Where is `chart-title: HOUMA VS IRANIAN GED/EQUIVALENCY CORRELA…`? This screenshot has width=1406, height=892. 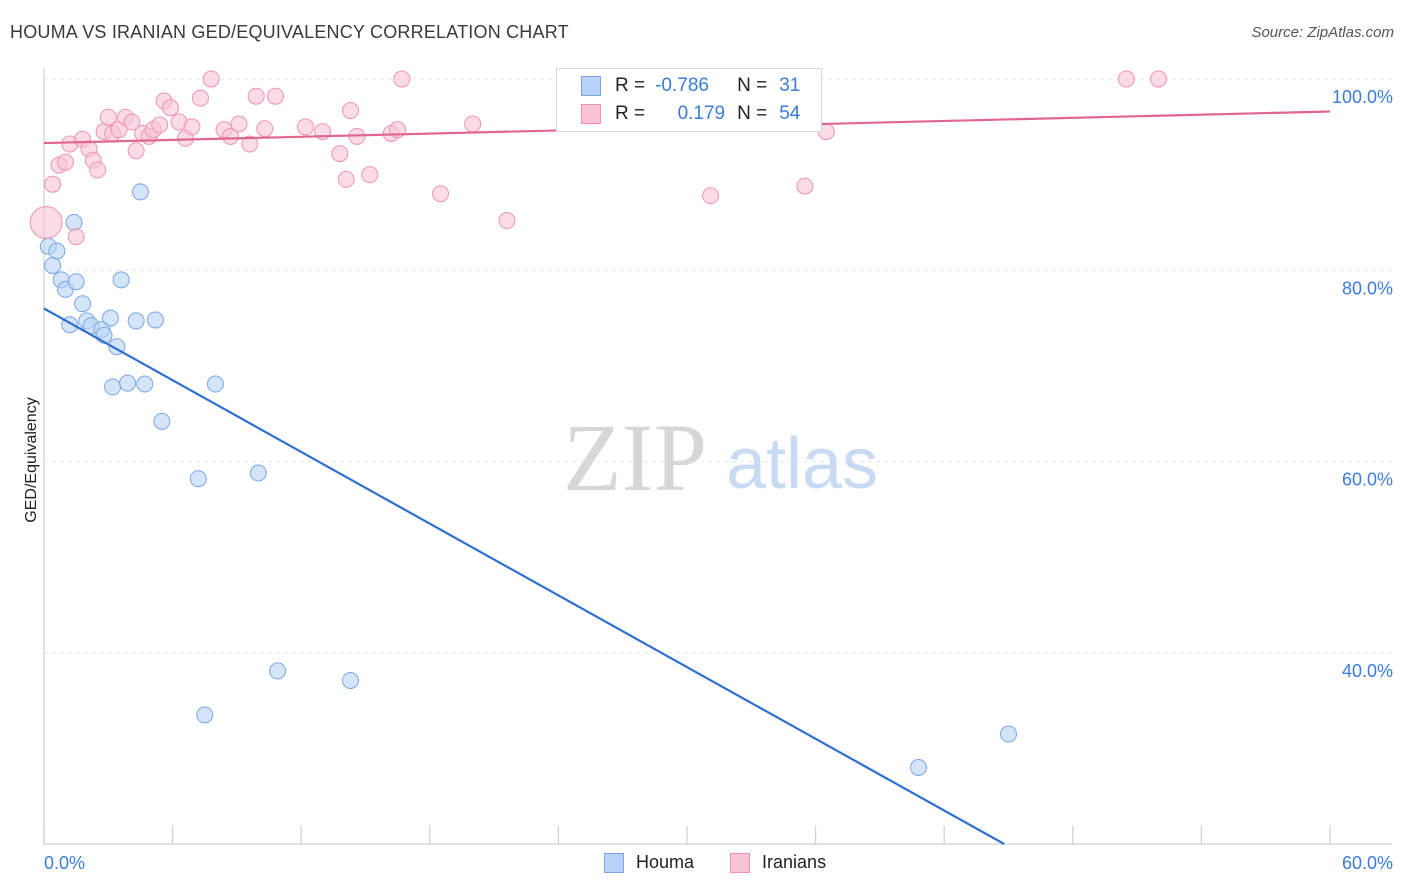 chart-title: HOUMA VS IRANIAN GED/EQUIVALENCY CORRELA… is located at coordinates (289, 32).